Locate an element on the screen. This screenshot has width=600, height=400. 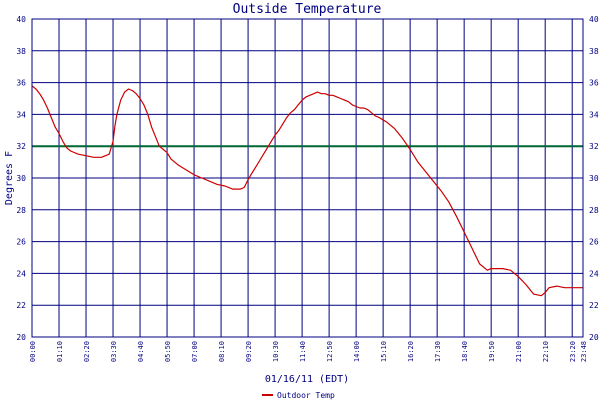
y-axis-left-ticks: 20 22 24 26 28 30 32 34 36 38 40 is located at coordinates (21, 178).